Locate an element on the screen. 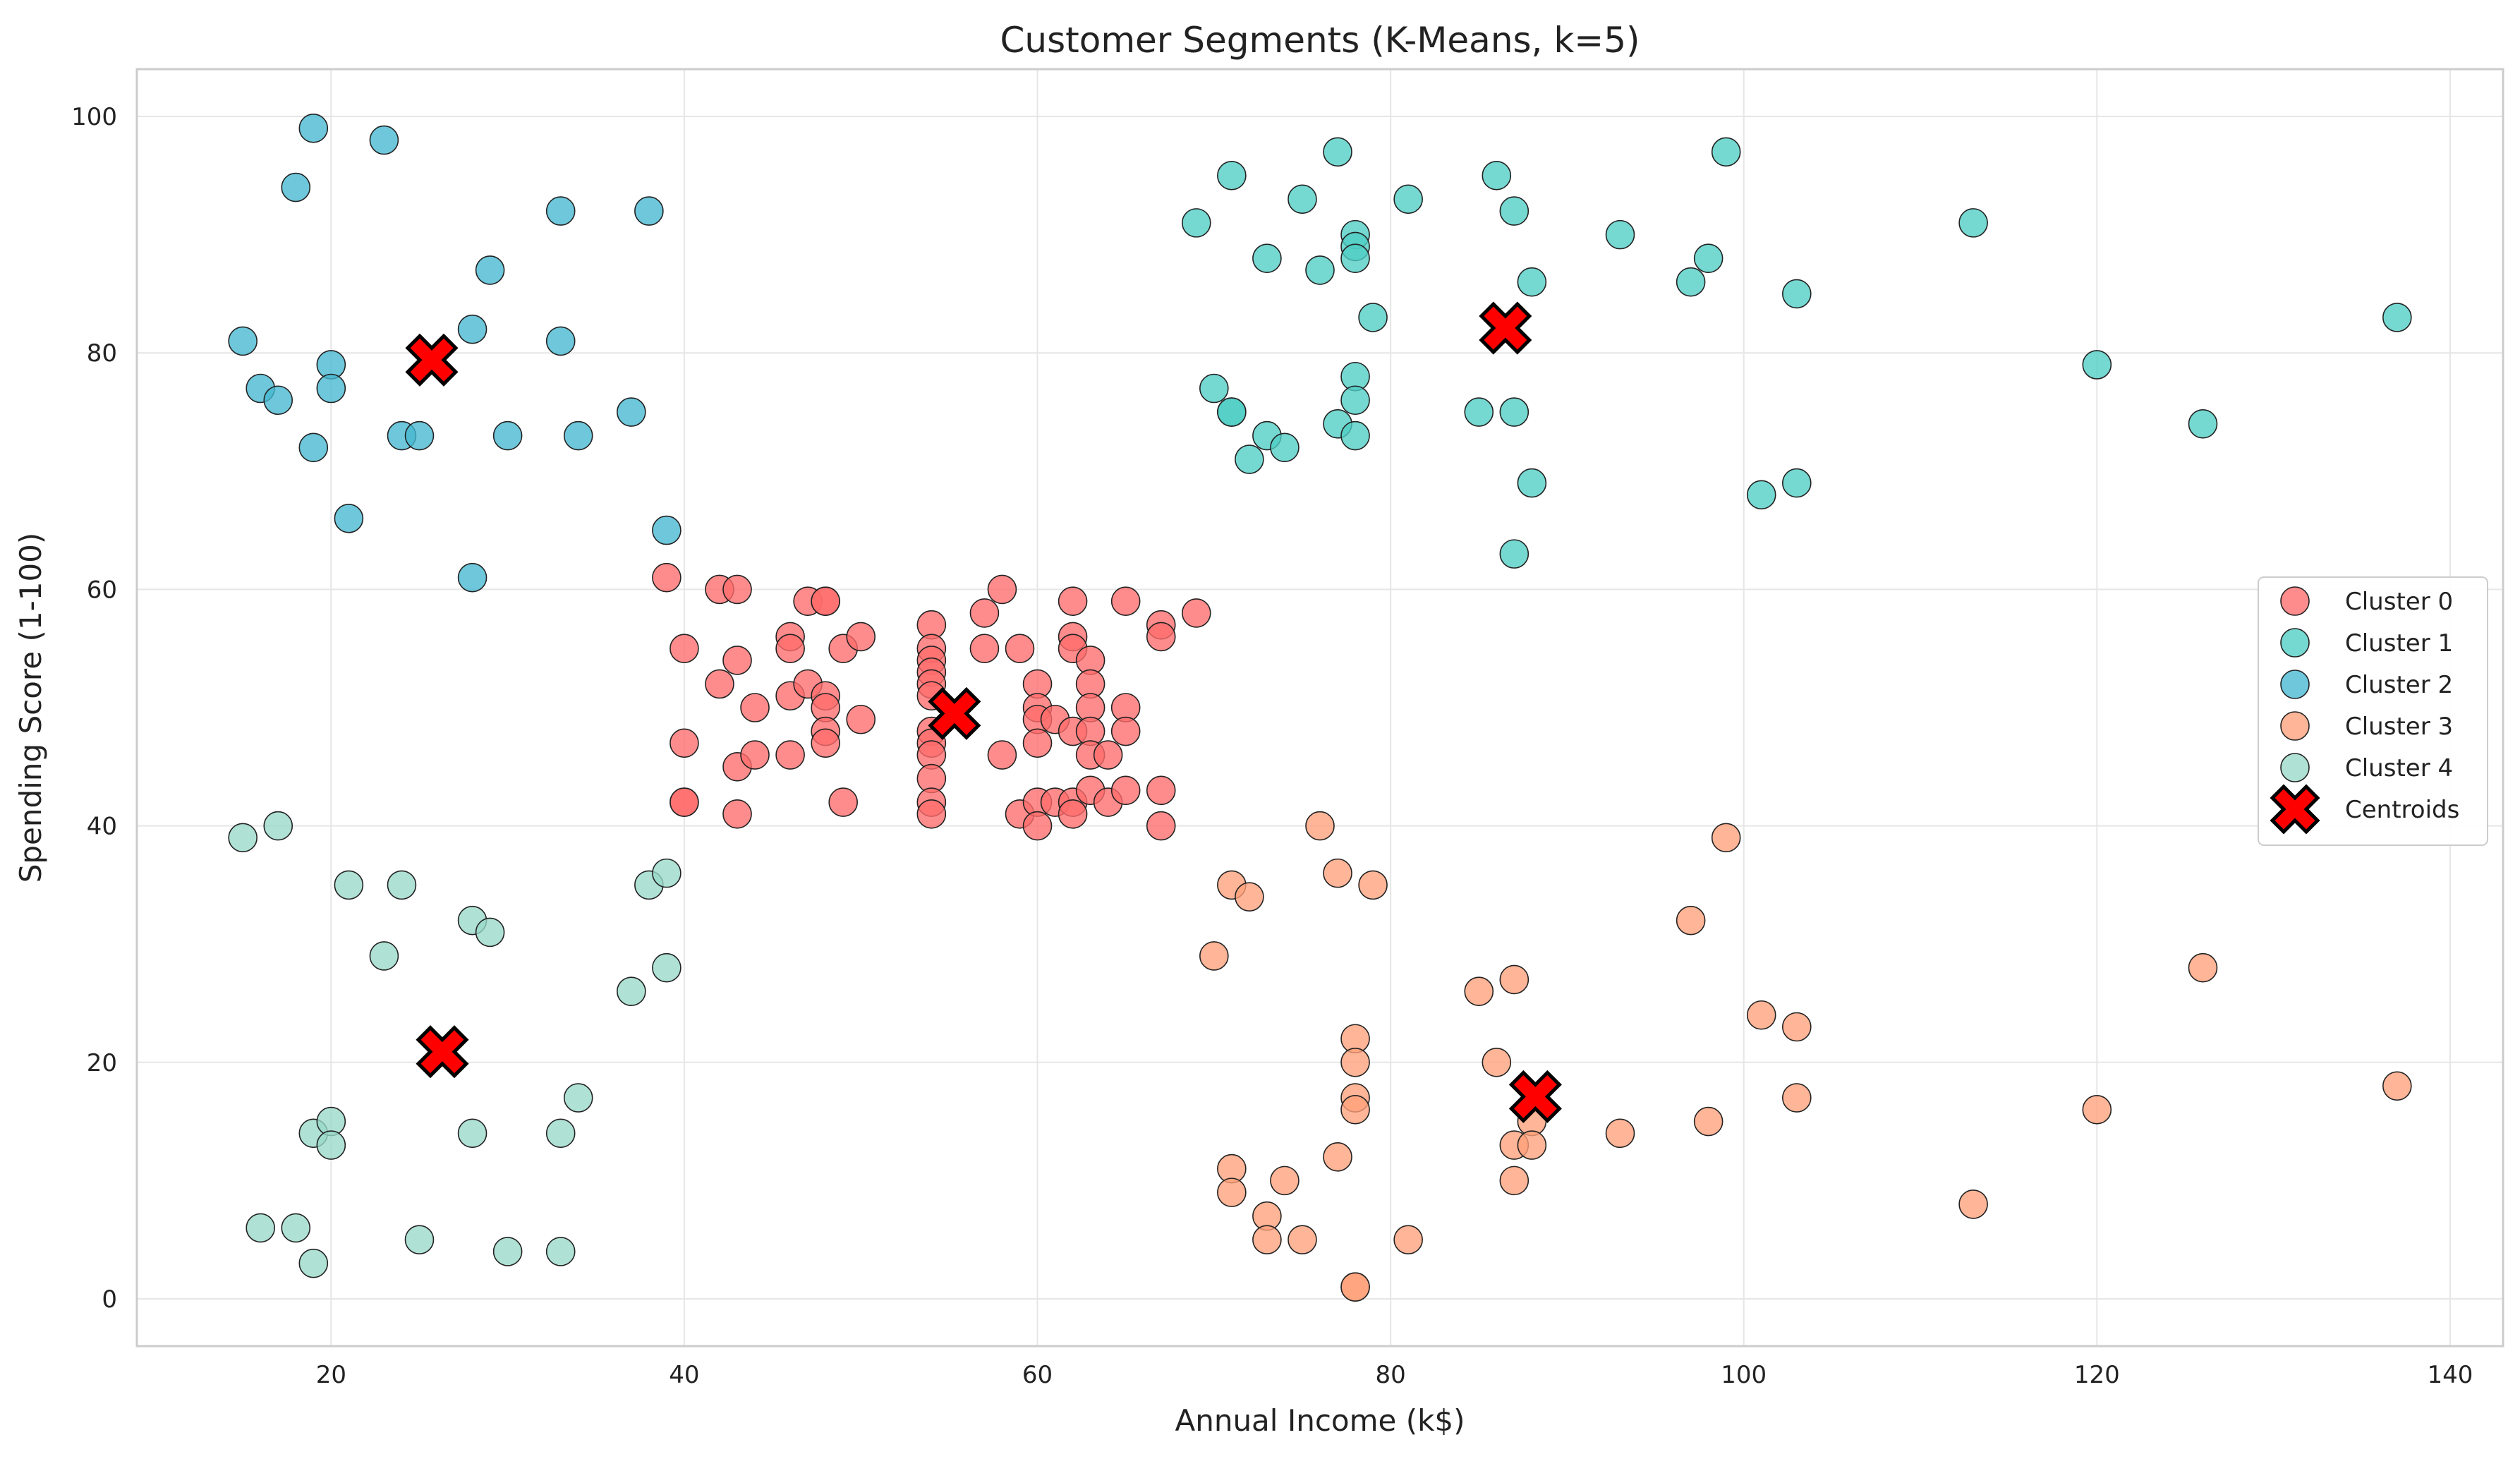 The height and width of the screenshot is (1459, 2520). legend-entry-label: Cluster 3 is located at coordinates (2399, 727).